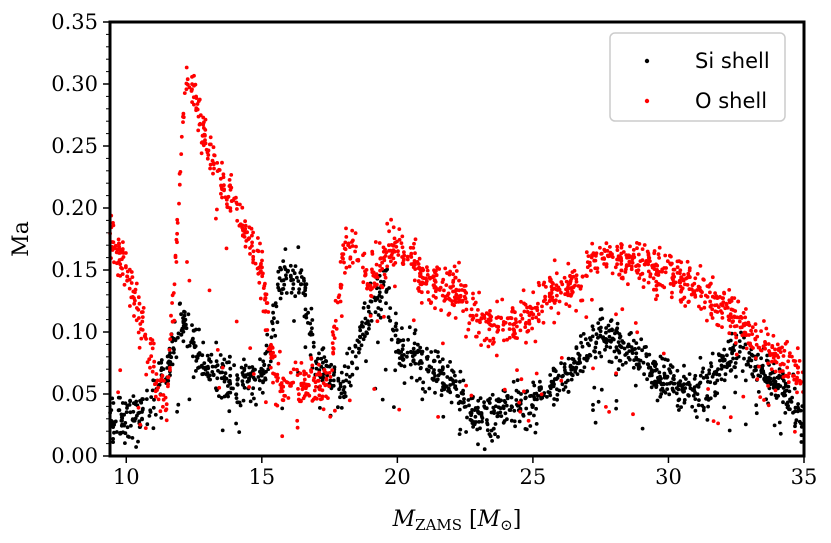  I want to click on x-tick-label: 30, so click(668, 477).